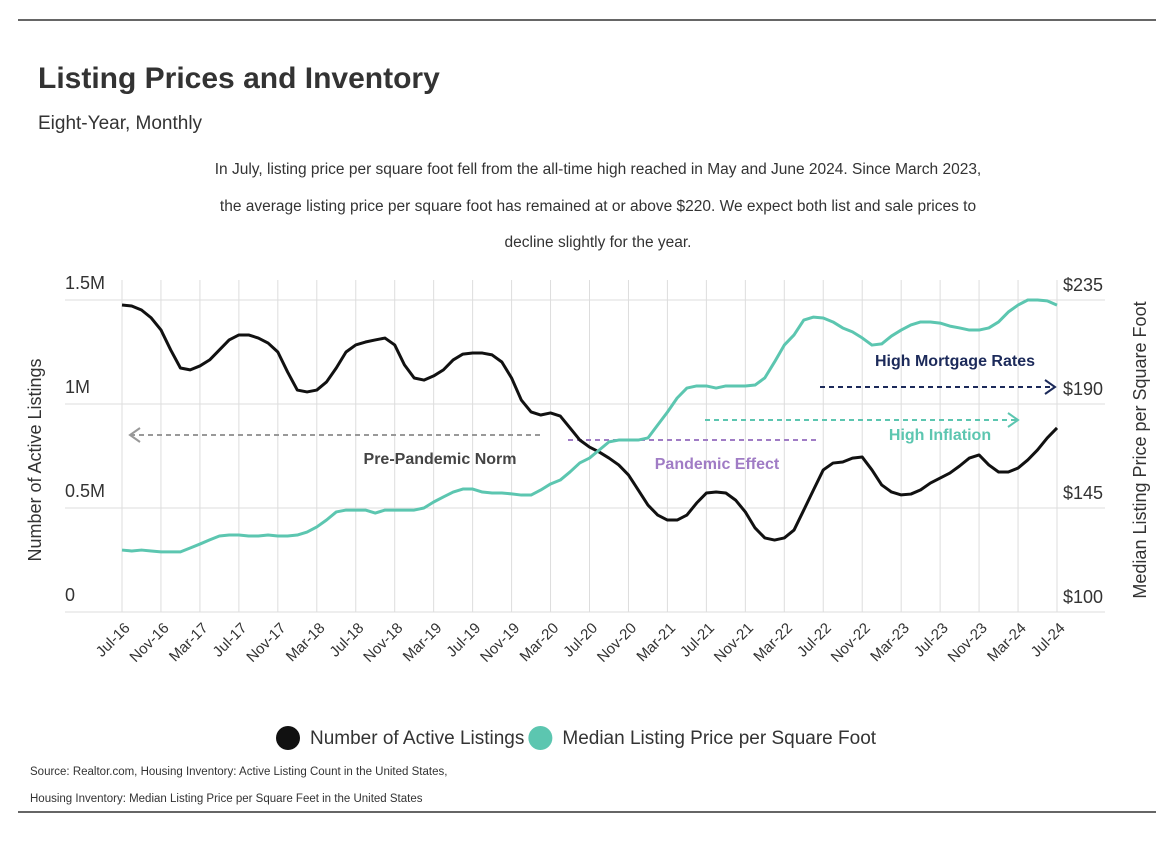 Image resolution: width=1174 pixels, height=842 pixels. What do you see at coordinates (890, 643) in the screenshot?
I see `x-tick-label: Mar-23` at bounding box center [890, 643].